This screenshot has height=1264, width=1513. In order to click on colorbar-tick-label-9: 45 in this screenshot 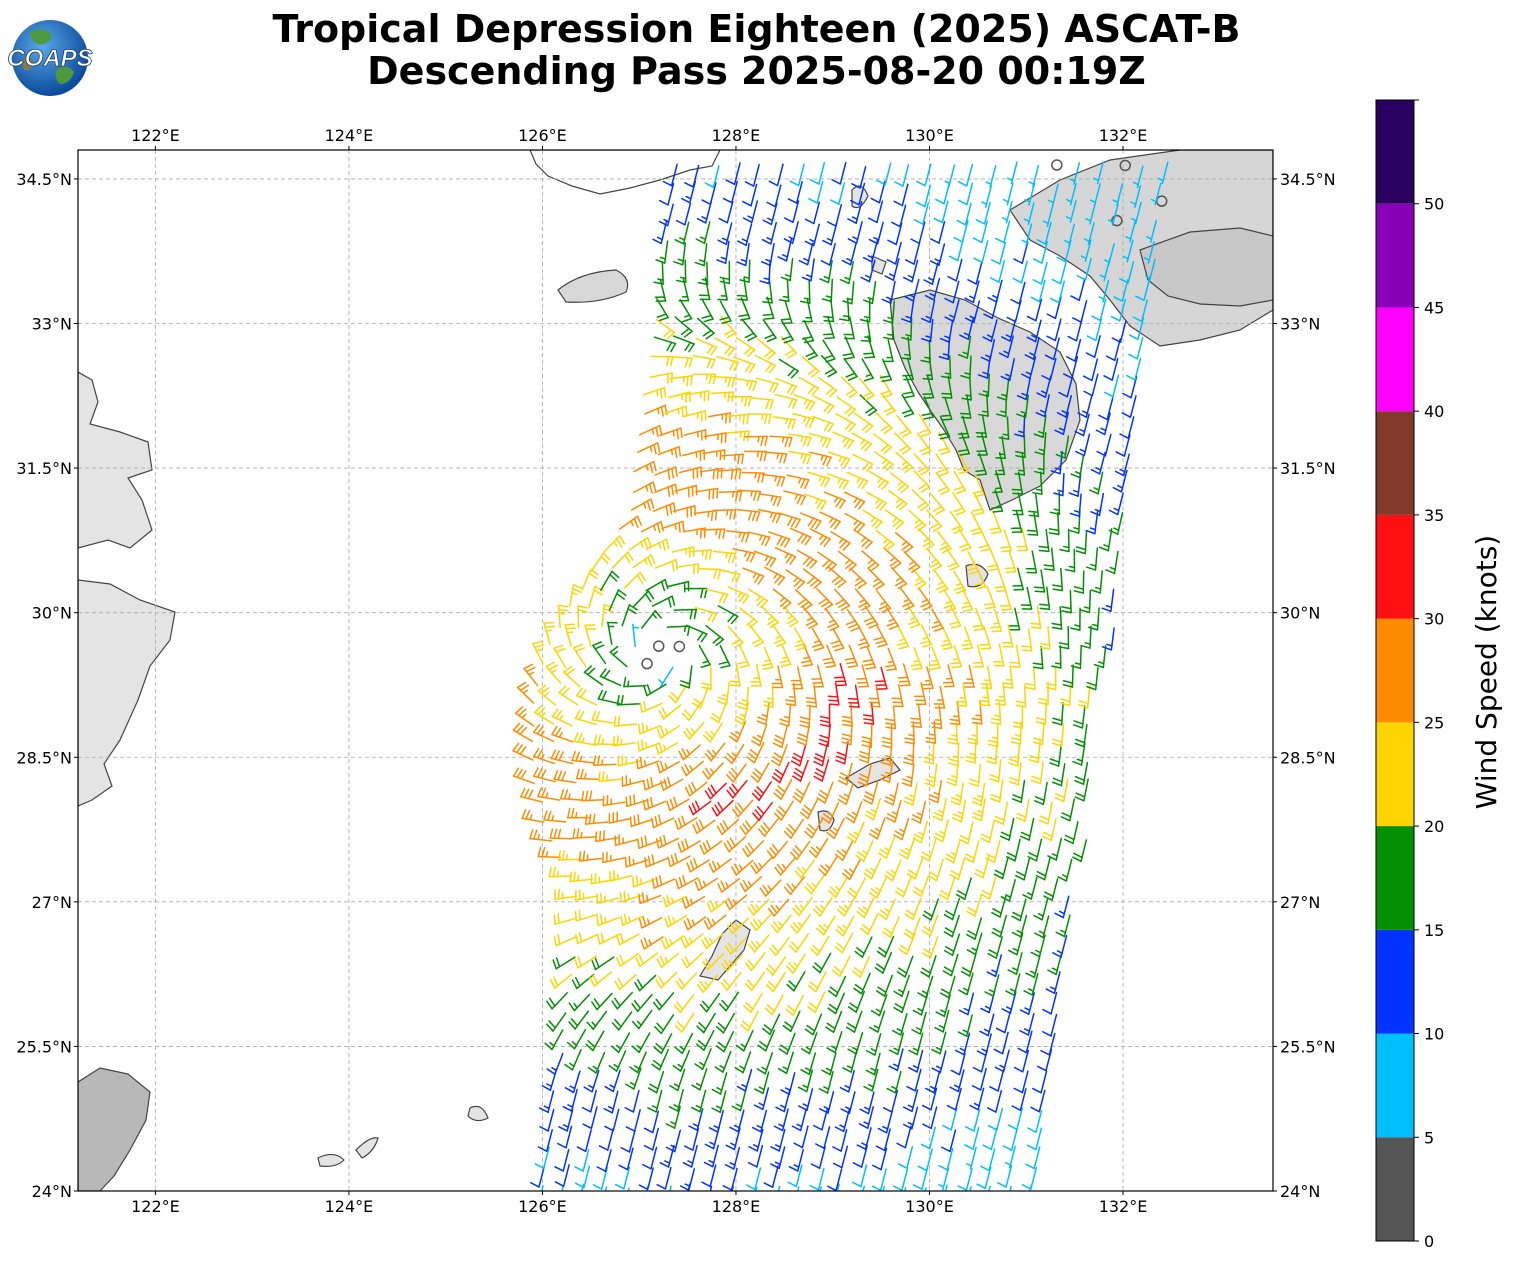, I will do `click(1434, 307)`.